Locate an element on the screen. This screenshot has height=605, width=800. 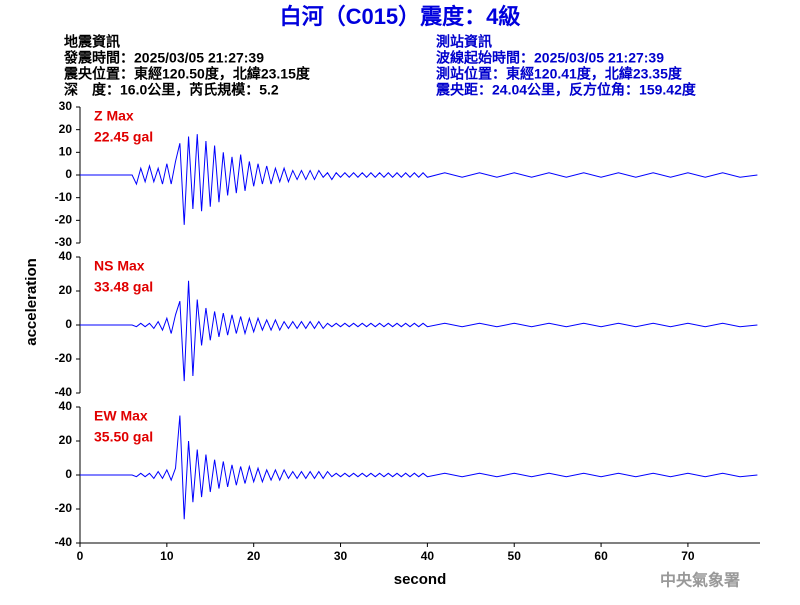
chart-title: 白河（C015）震度：4級 is located at coordinates (400, 16).